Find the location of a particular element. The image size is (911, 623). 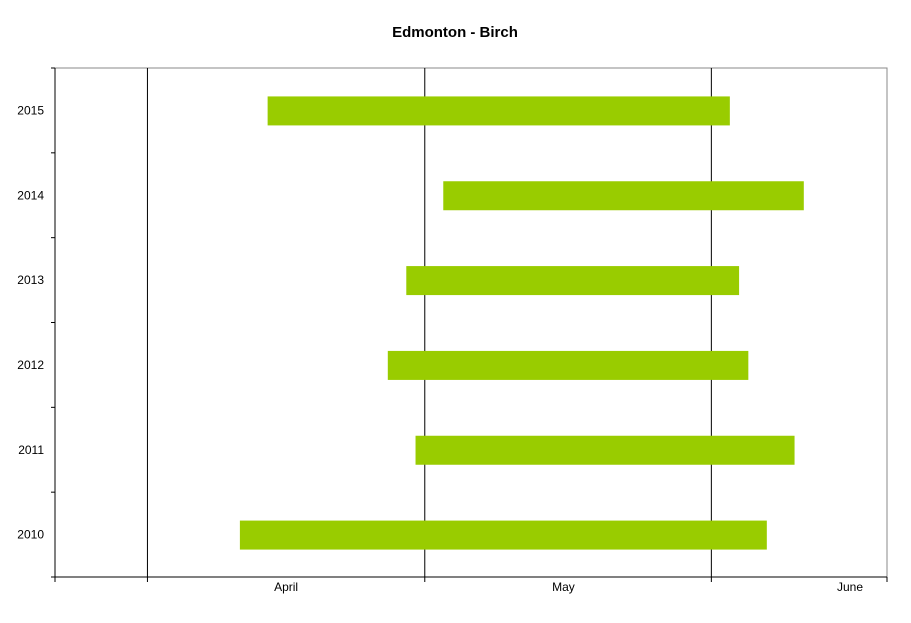

bar-2014 is located at coordinates (623, 196).